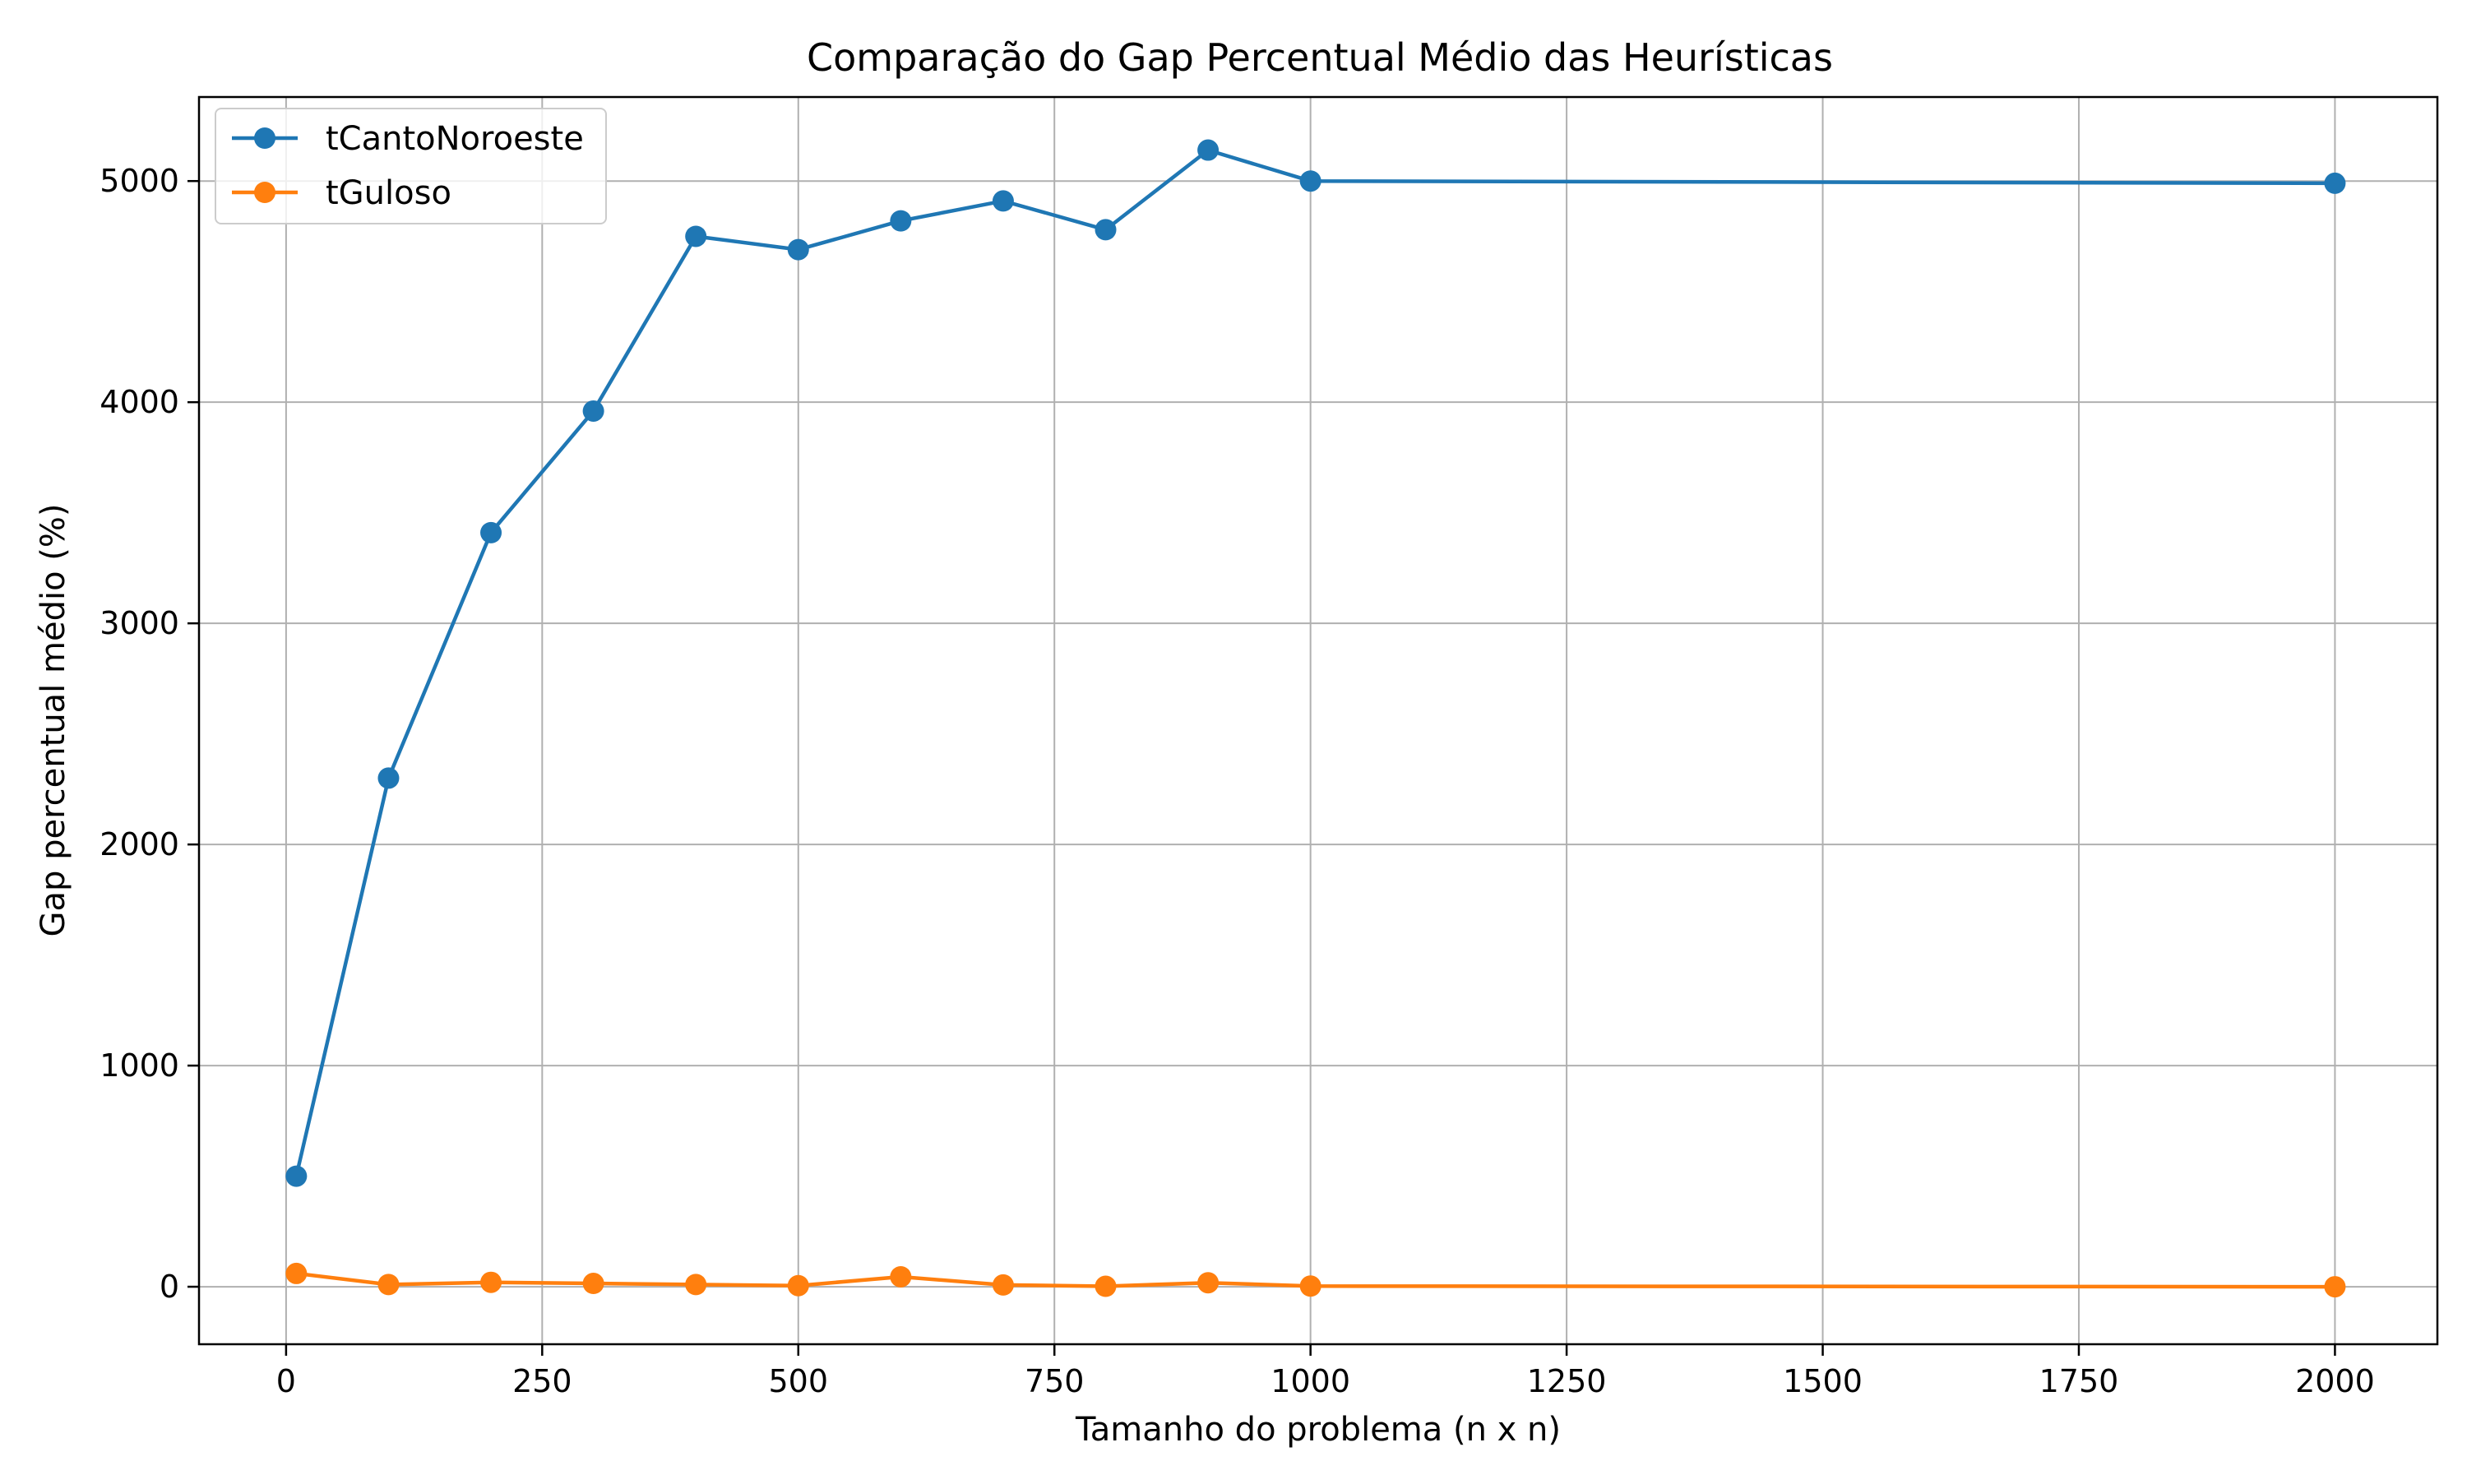  Describe the element at coordinates (2079, 1381) in the screenshot. I see `x-tick-label: 1750` at that location.